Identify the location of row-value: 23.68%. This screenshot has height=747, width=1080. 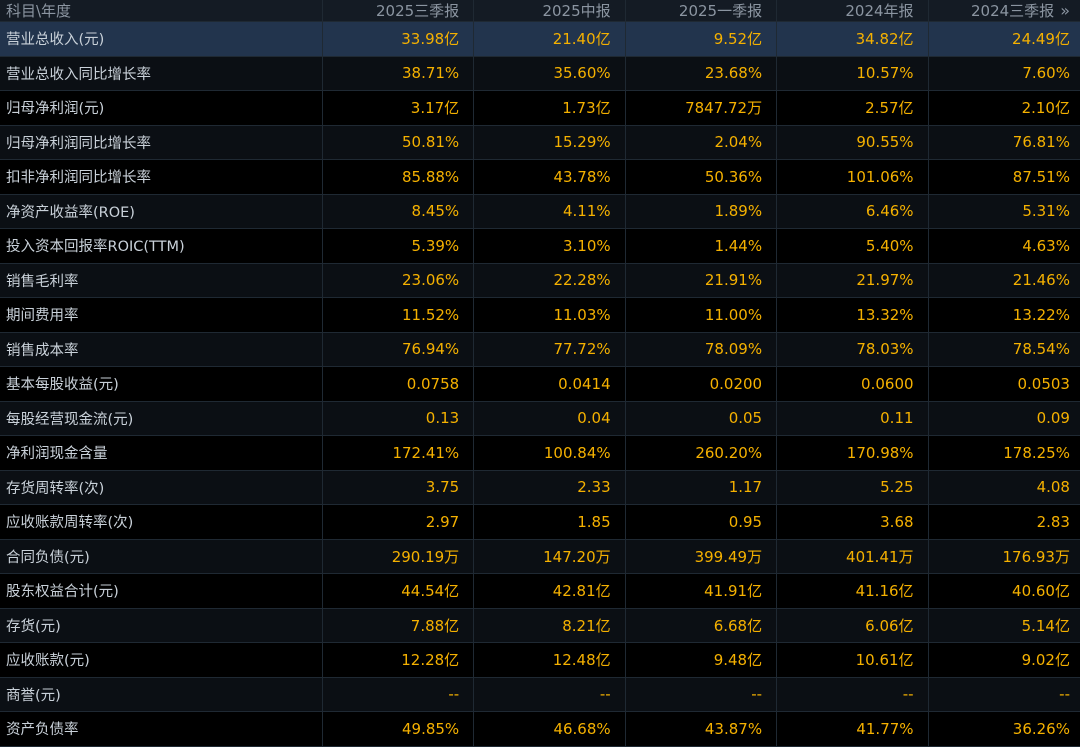
(702, 73).